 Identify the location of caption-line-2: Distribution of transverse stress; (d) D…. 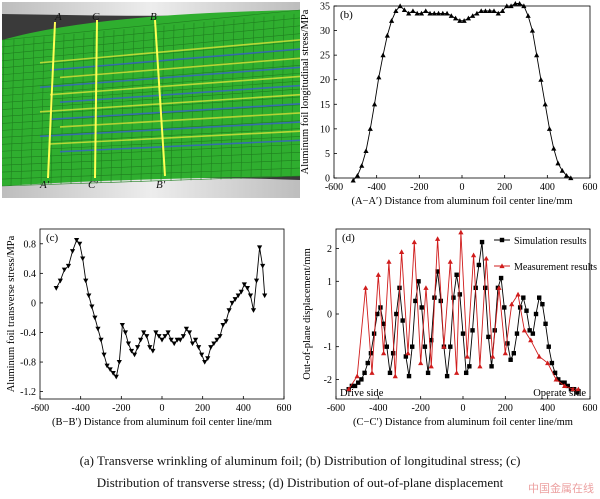
(300, 482).